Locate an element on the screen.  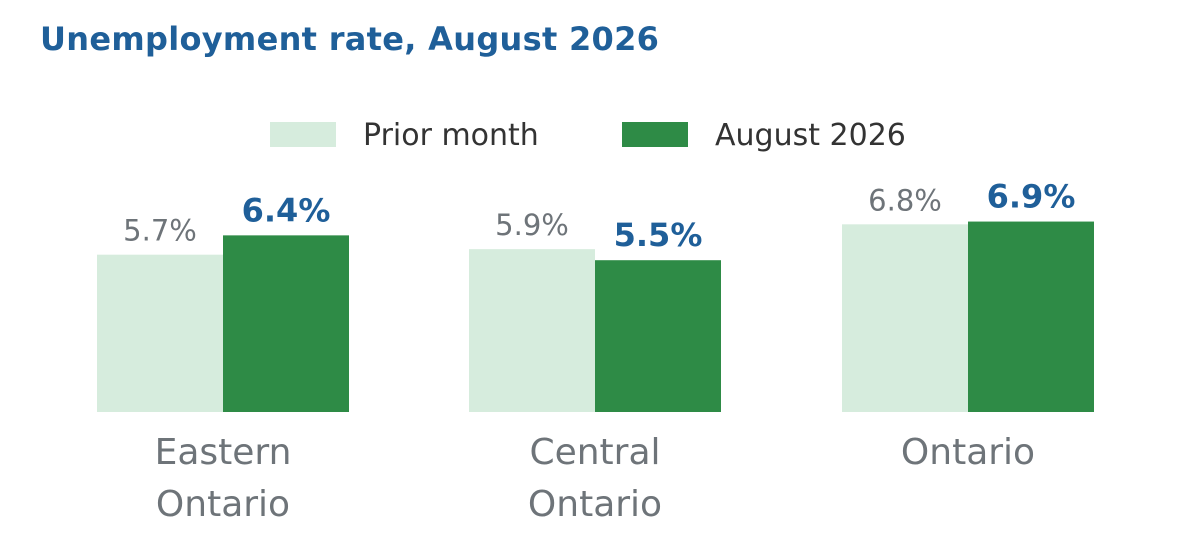
chart-title: Unemployment rate, August 2026 is located at coordinates (350, 39).